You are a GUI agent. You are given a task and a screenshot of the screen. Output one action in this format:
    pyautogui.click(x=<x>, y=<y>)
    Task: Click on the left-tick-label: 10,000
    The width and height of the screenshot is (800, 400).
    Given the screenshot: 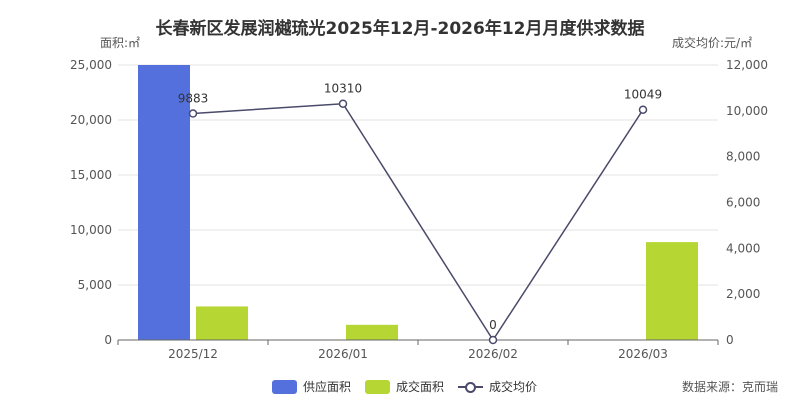 What is the action you would take?
    pyautogui.click(x=91, y=230)
    